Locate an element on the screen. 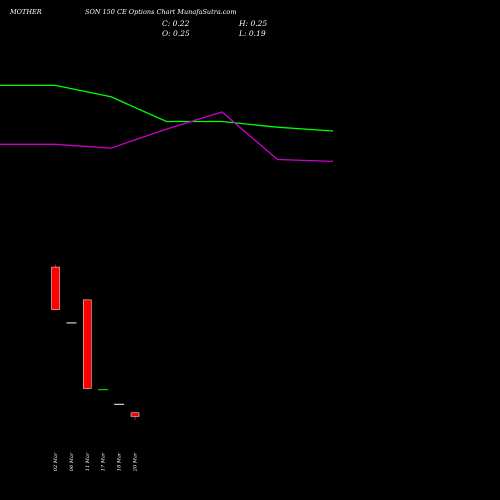 The image size is (500, 500). chart-title-left: MOTHER is located at coordinates (26, 12).